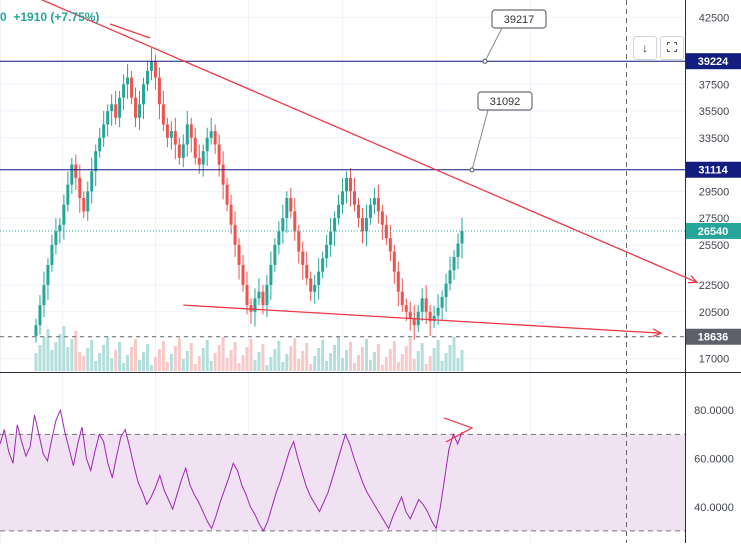  I want to click on last-price-tag-bg, so click(713, 230).